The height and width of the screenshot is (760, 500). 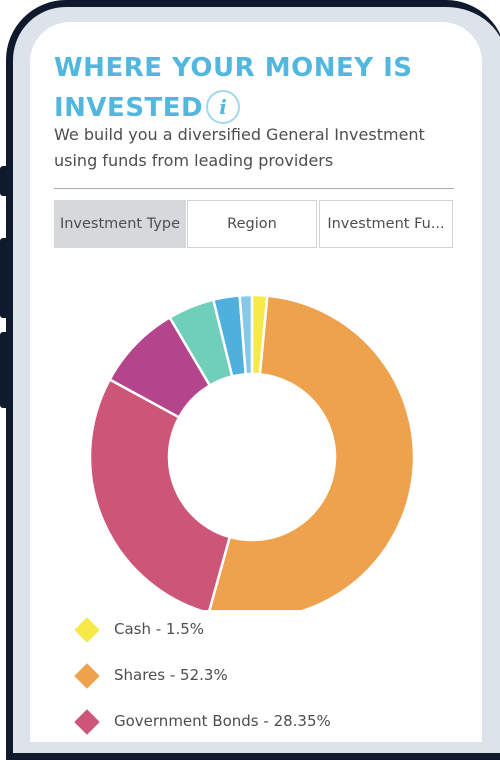 I want to click on divider, so click(x=254, y=188).